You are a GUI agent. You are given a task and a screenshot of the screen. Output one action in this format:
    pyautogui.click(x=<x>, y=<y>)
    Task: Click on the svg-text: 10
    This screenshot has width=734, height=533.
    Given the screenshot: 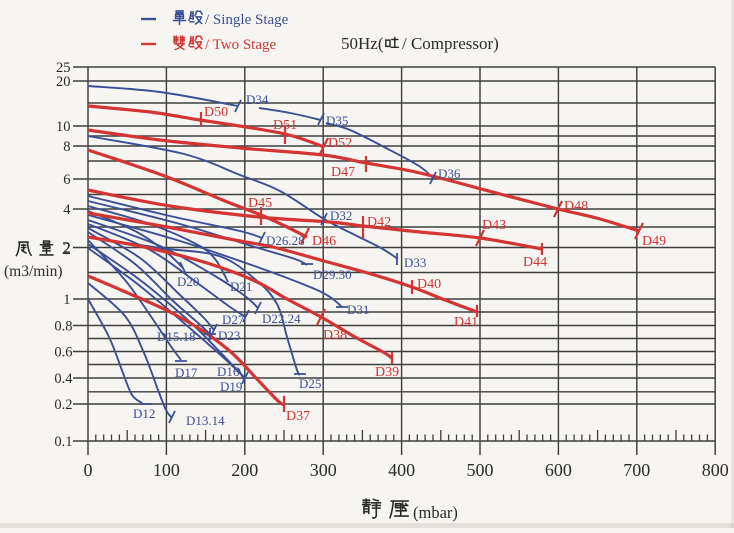 What is the action you would take?
    pyautogui.click(x=63, y=127)
    